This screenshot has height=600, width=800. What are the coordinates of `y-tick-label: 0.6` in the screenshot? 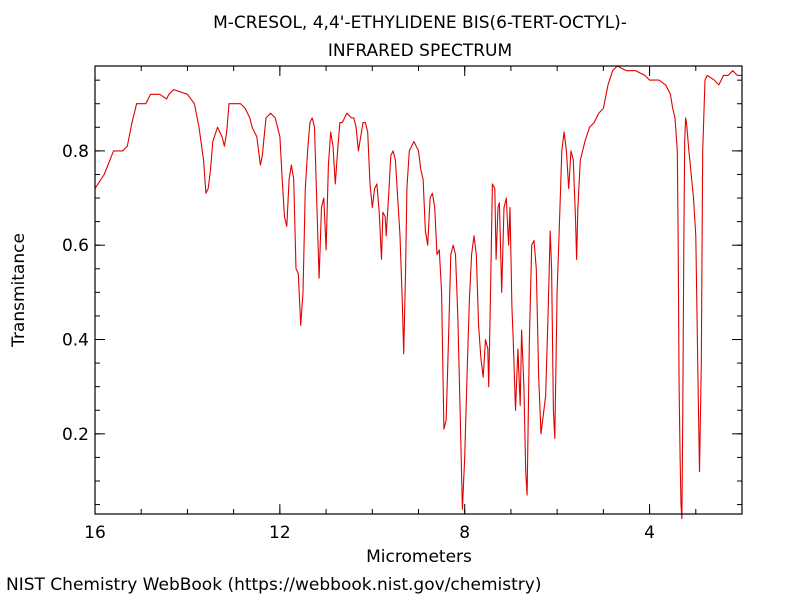 It's located at (75, 246).